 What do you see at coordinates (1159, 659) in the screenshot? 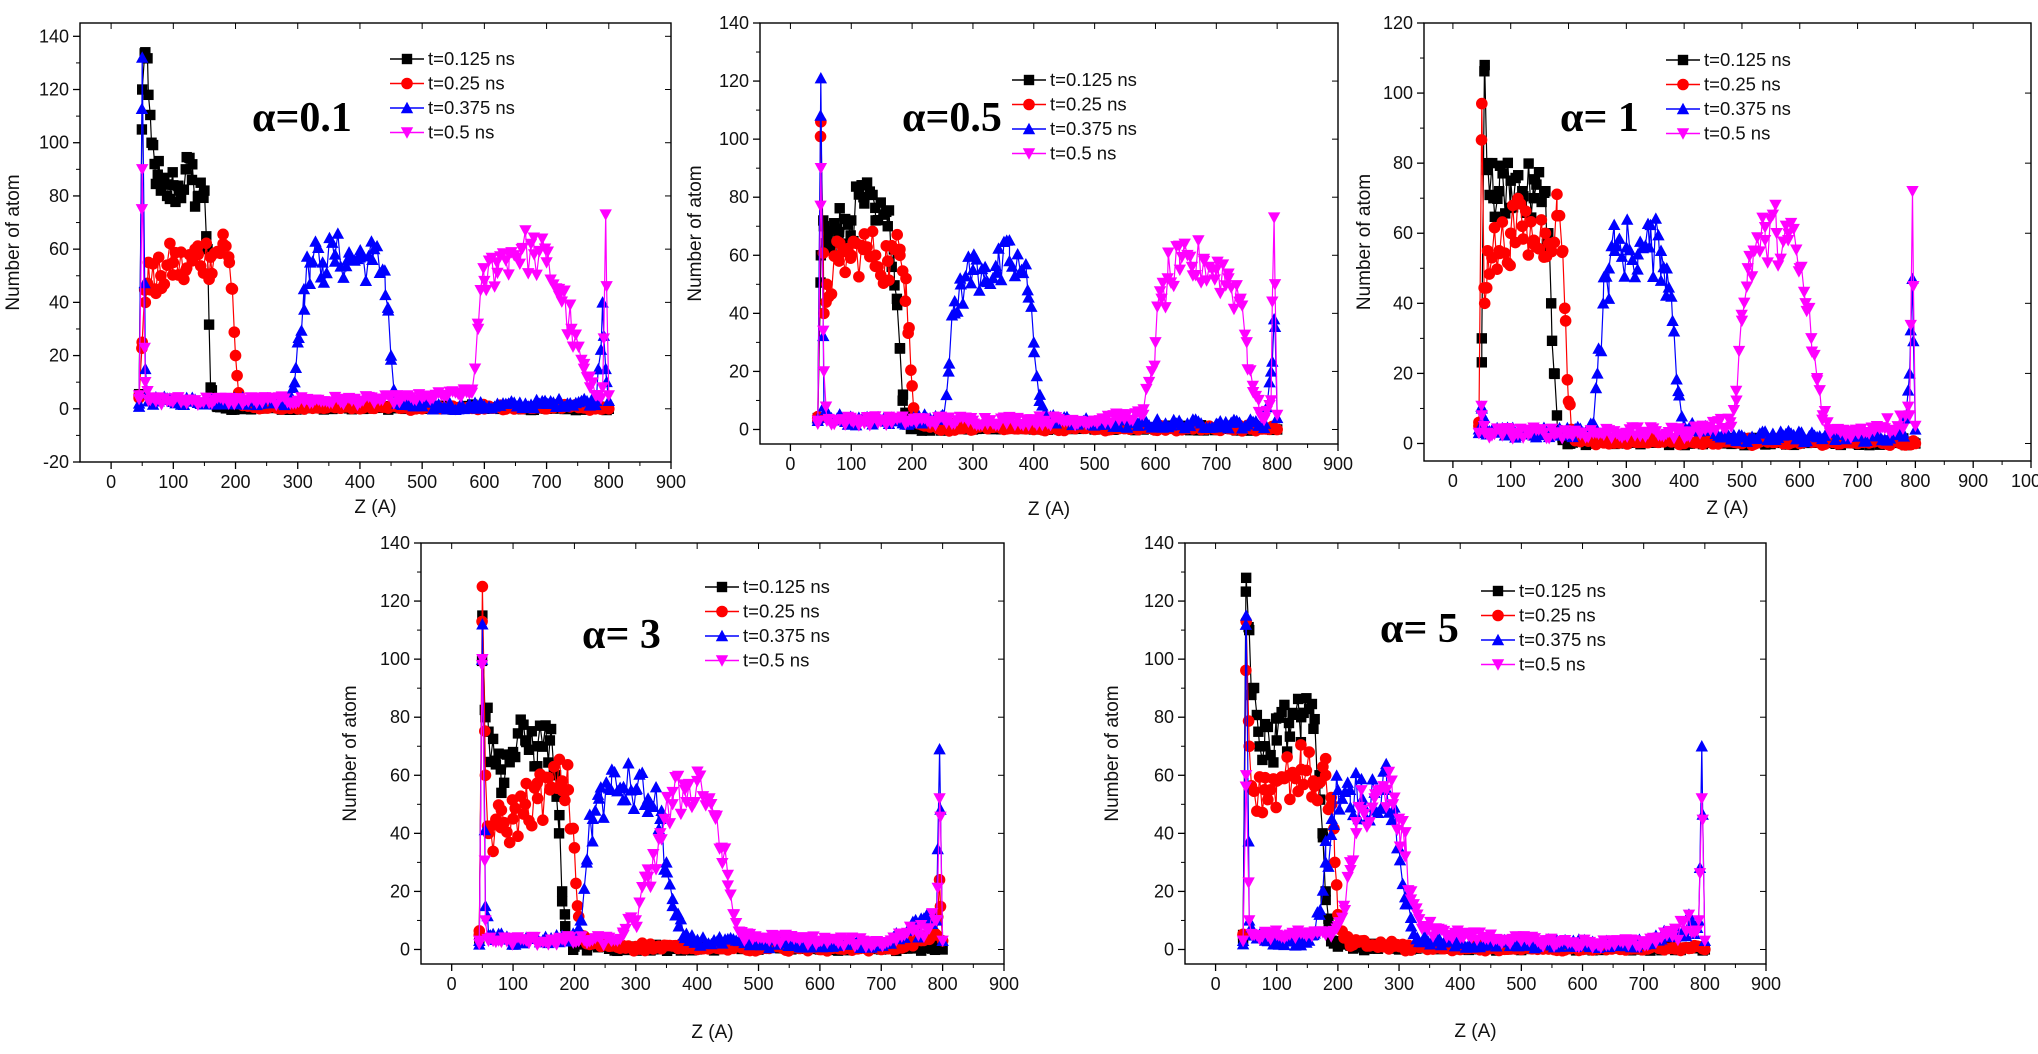
I see `y-tick-label: 100` at bounding box center [1159, 659].